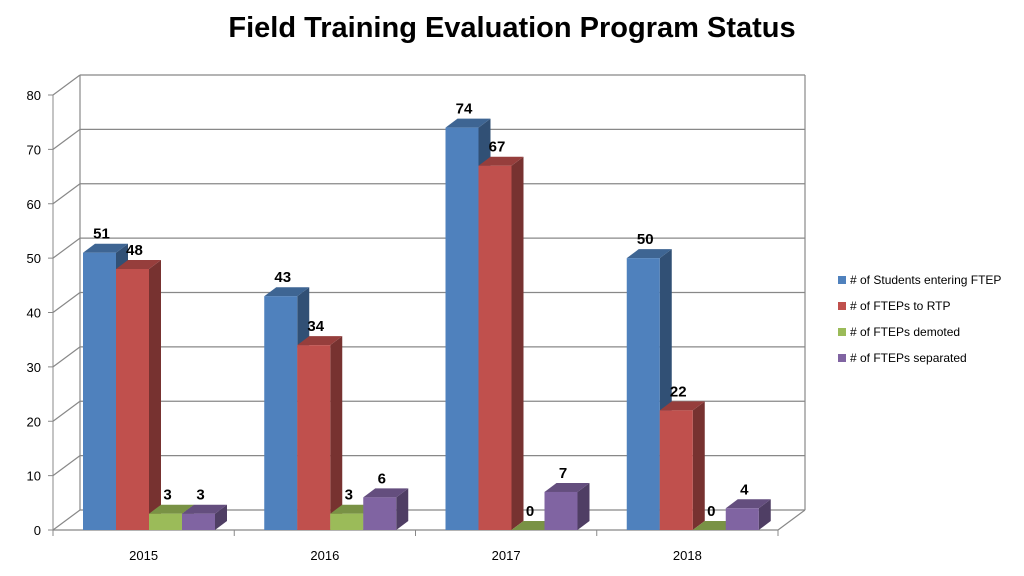 The image size is (1024, 576). What do you see at coordinates (926, 280) in the screenshot?
I see `legend-label: # of Students entering FTEP` at bounding box center [926, 280].